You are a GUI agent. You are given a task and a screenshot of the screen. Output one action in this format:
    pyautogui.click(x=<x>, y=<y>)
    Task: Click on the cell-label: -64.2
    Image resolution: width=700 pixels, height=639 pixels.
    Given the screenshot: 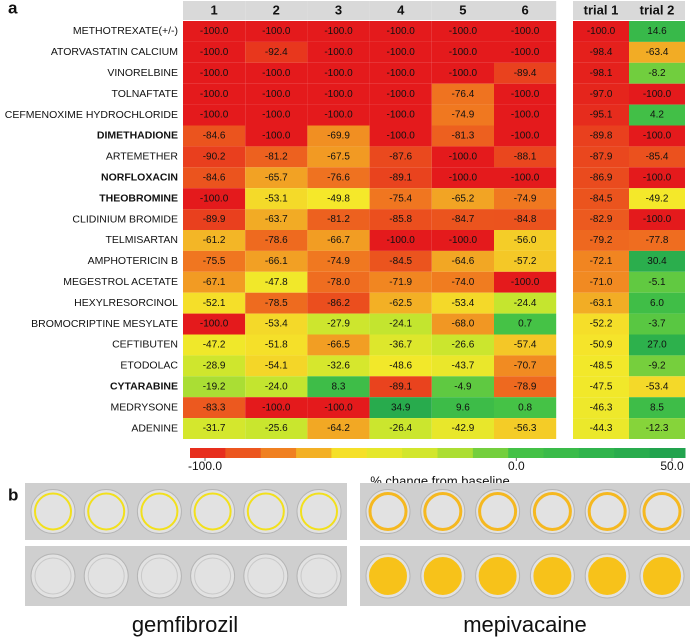 What is the action you would take?
    pyautogui.click(x=338, y=428)
    